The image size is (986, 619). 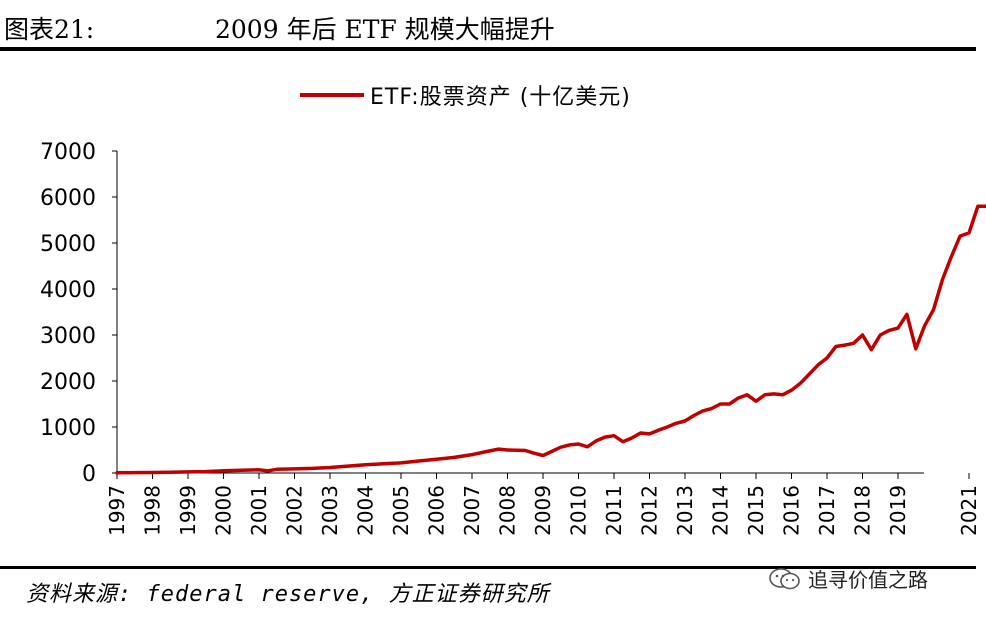 What do you see at coordinates (68, 382) in the screenshot?
I see `y-tick-label: 2000` at bounding box center [68, 382].